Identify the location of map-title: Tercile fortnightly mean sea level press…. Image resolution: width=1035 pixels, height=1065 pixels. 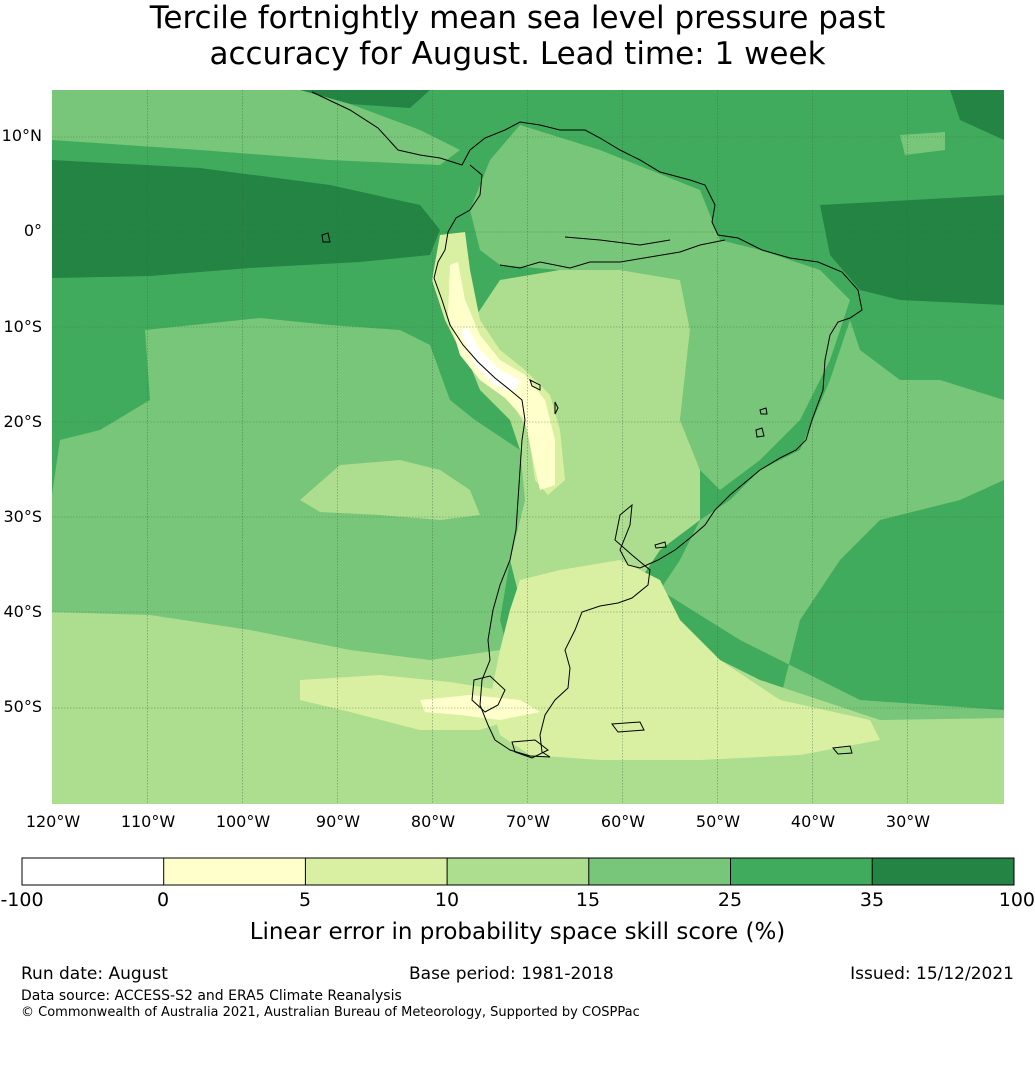
(517, 36).